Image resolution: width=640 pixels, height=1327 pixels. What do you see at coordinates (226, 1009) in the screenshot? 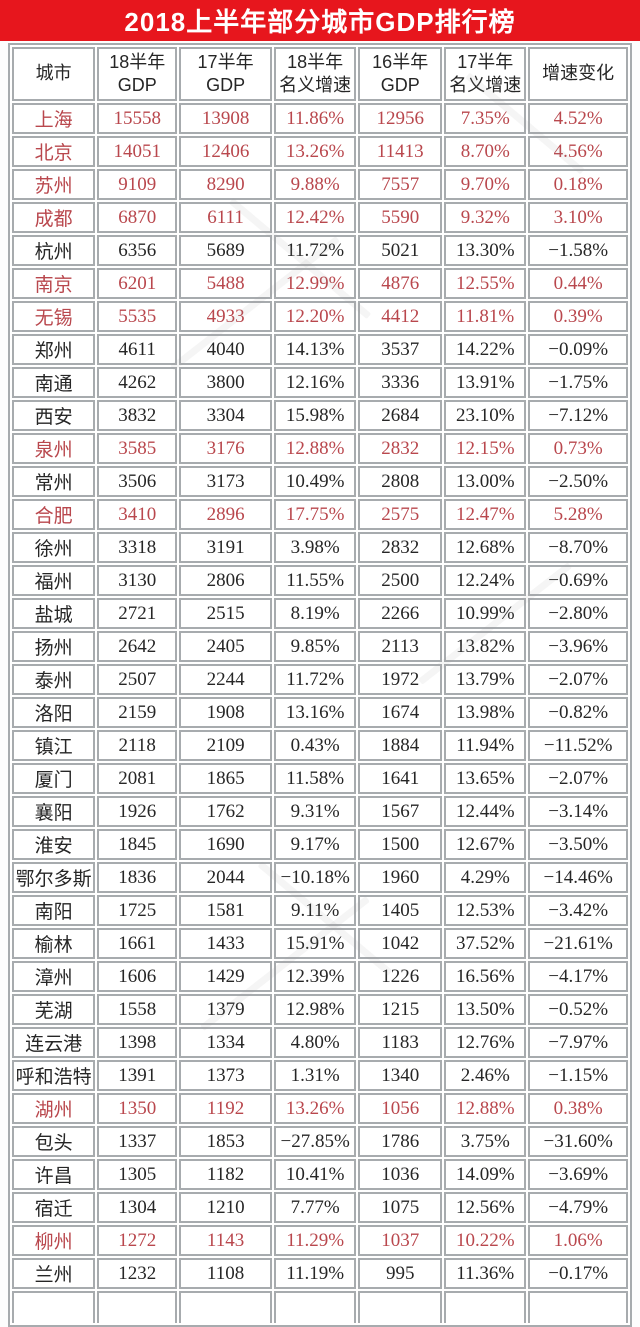
I see `value-cell: 1379` at bounding box center [226, 1009].